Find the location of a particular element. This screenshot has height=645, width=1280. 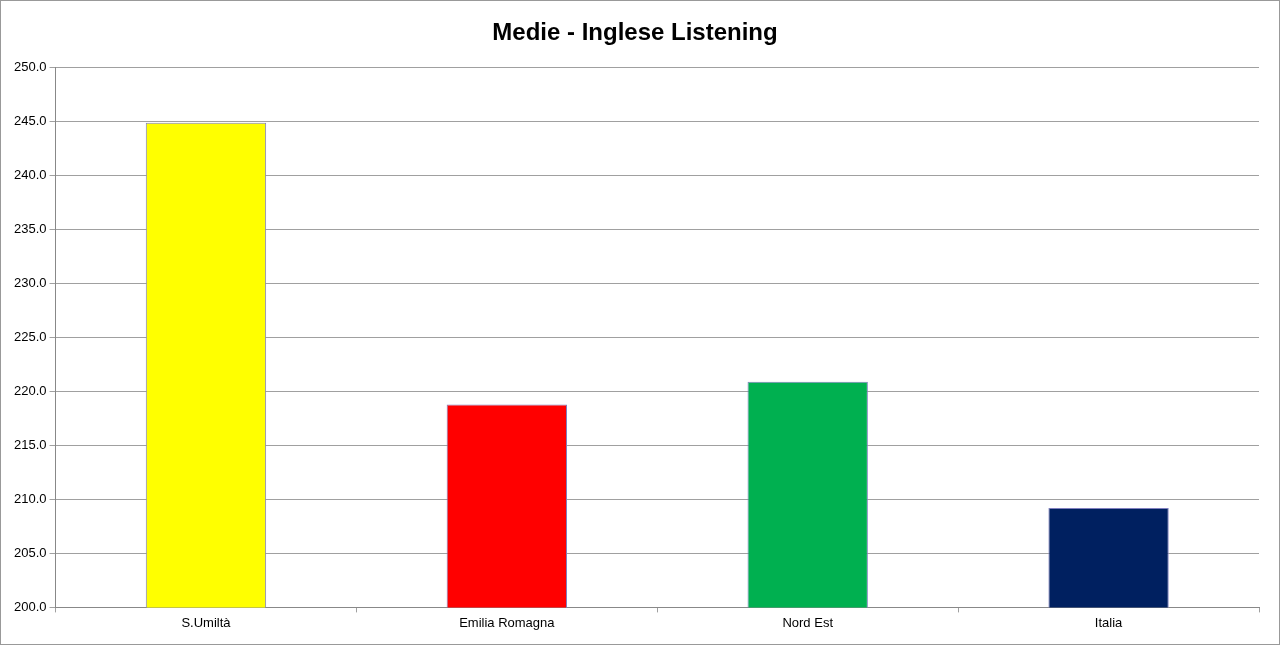

x-tick-label: S.Umiltà is located at coordinates (206, 622).